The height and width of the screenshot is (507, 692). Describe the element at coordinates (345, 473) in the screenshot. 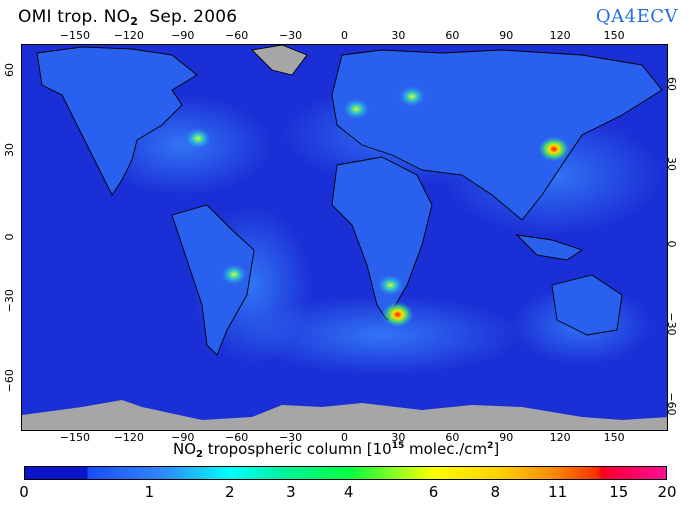

I see `colorbar` at that location.